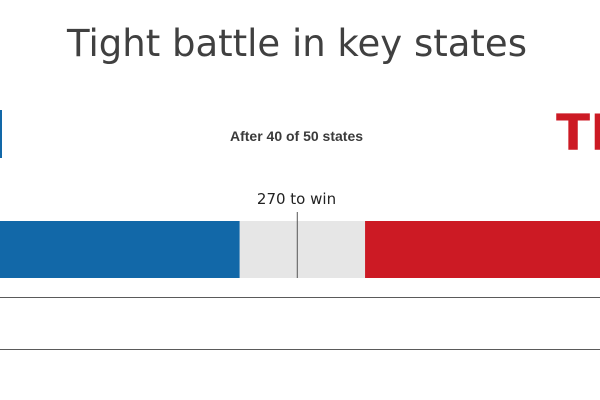  What do you see at coordinates (296, 199) in the screenshot?
I see `threshold-label: 270 to win` at bounding box center [296, 199].